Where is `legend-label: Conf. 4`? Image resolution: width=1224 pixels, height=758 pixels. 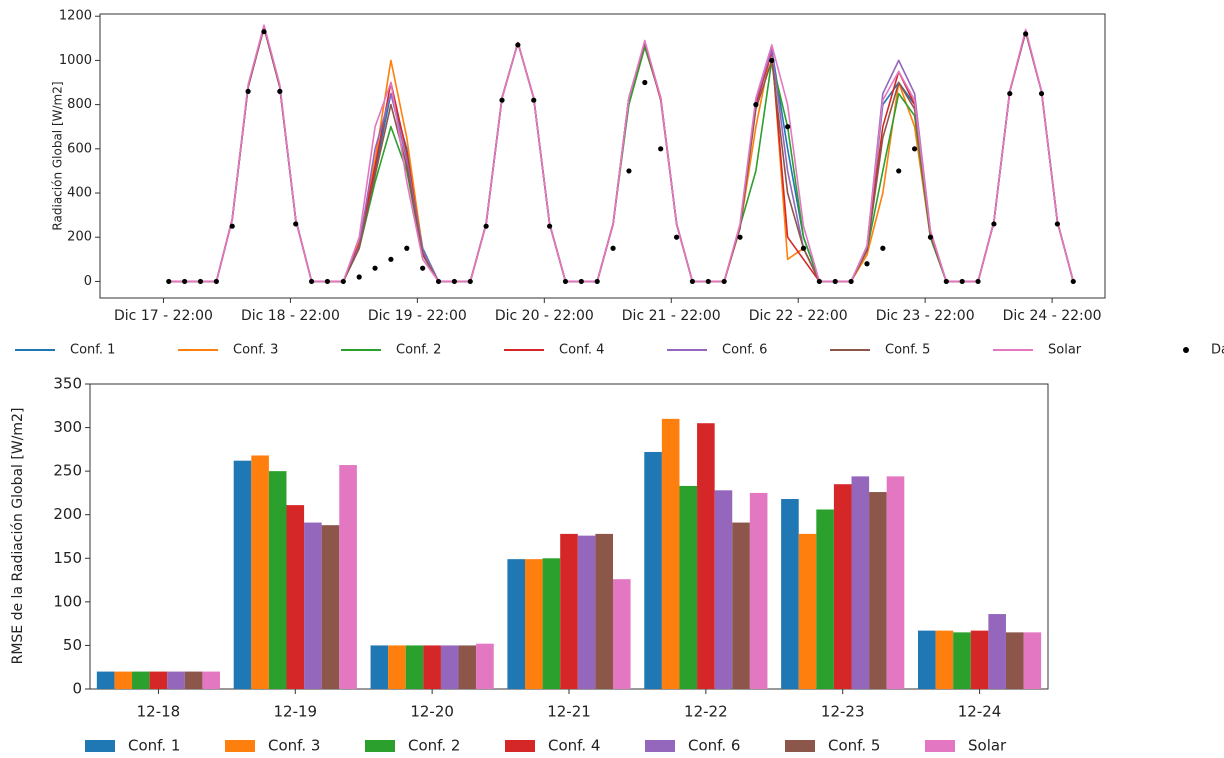
legend-label: Conf. 4 is located at coordinates (581, 350).